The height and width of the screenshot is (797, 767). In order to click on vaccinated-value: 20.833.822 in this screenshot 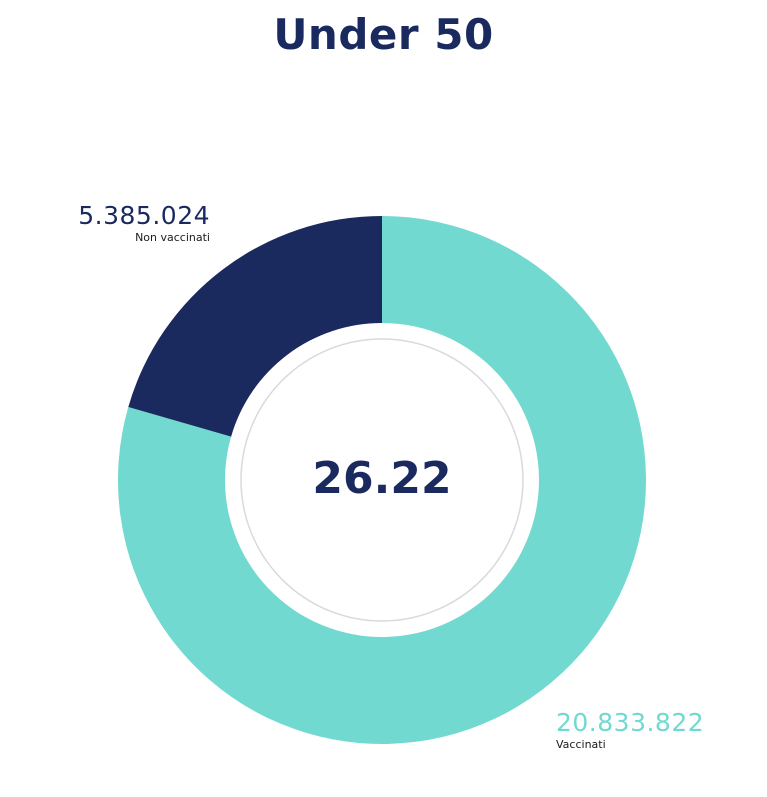, I will do `click(630, 722)`.